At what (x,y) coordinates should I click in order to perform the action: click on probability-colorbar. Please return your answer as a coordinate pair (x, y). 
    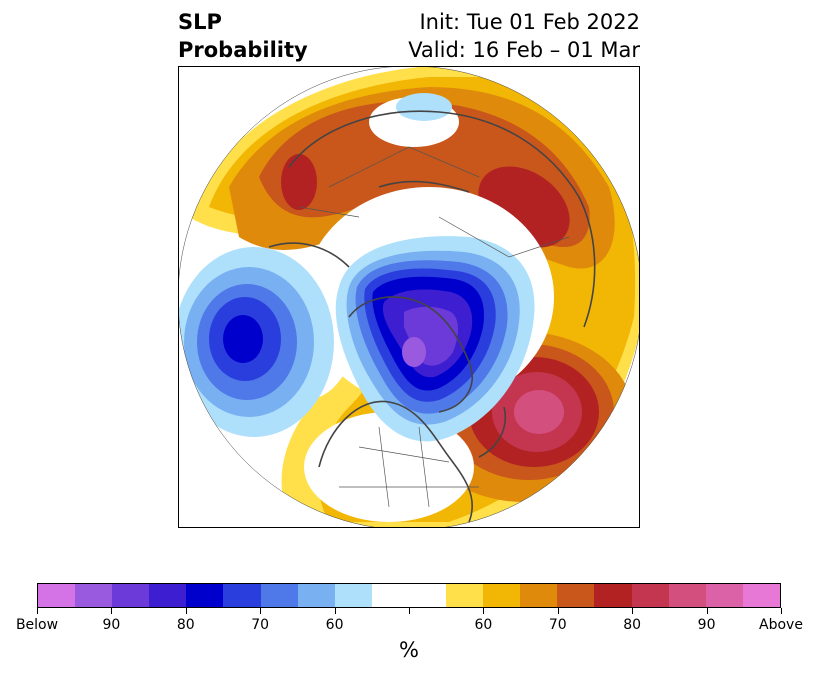
    Looking at the image, I should click on (409, 595).